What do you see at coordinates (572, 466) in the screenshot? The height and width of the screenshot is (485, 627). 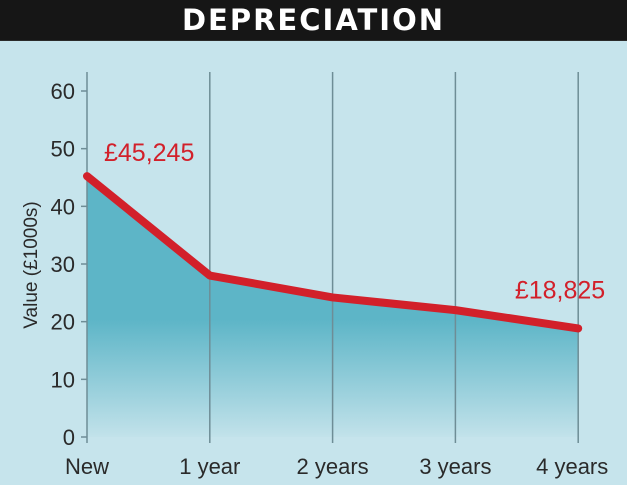 I see `x-tick-label: 4 years` at bounding box center [572, 466].